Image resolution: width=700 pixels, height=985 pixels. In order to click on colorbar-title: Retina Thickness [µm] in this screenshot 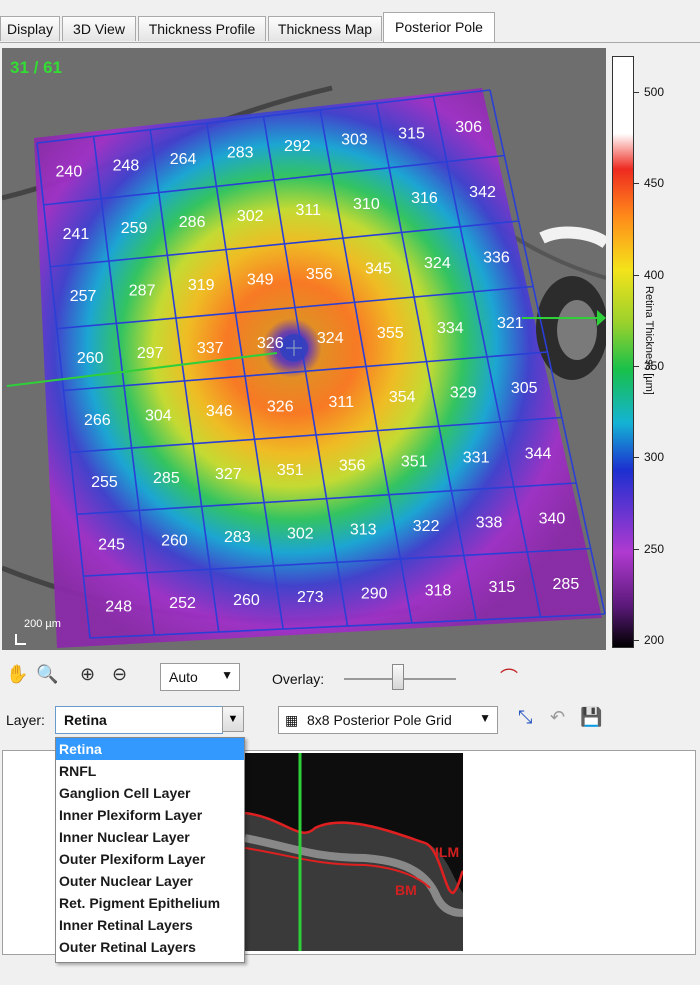, I will do `click(649, 340)`.